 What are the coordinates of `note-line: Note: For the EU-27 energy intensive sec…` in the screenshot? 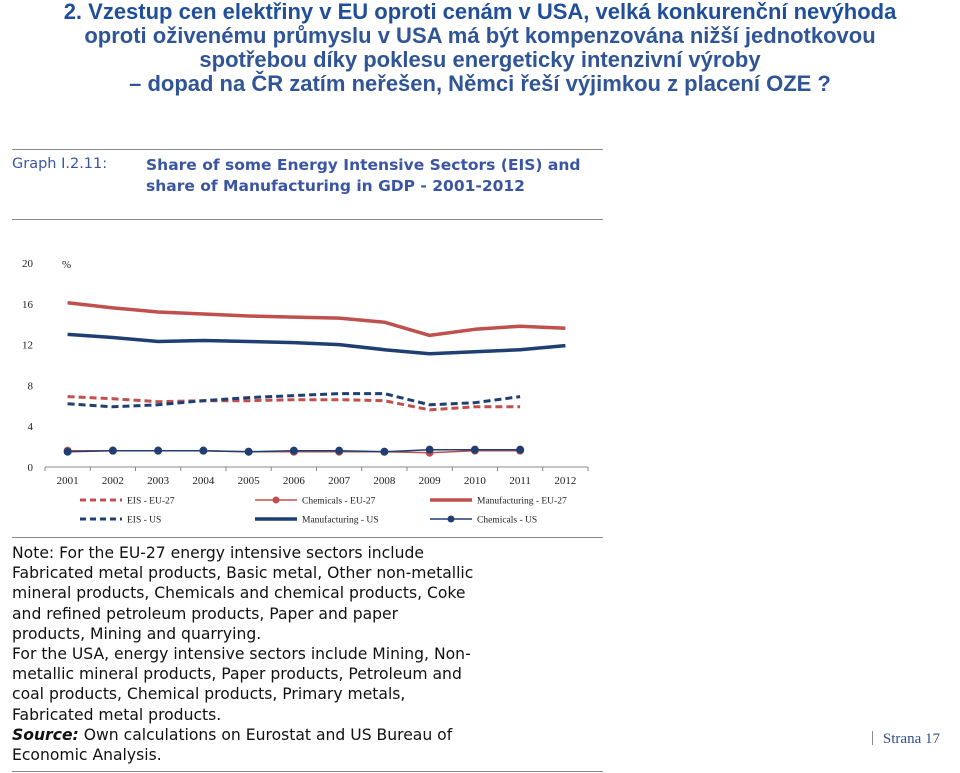 It's located at (218, 553).